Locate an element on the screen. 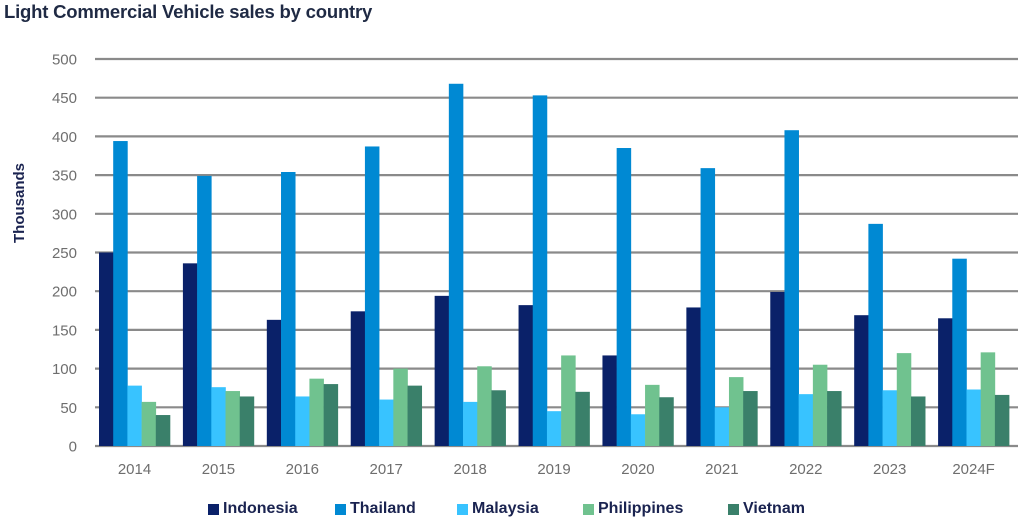  bar-malaysia-2023 is located at coordinates (890, 418).